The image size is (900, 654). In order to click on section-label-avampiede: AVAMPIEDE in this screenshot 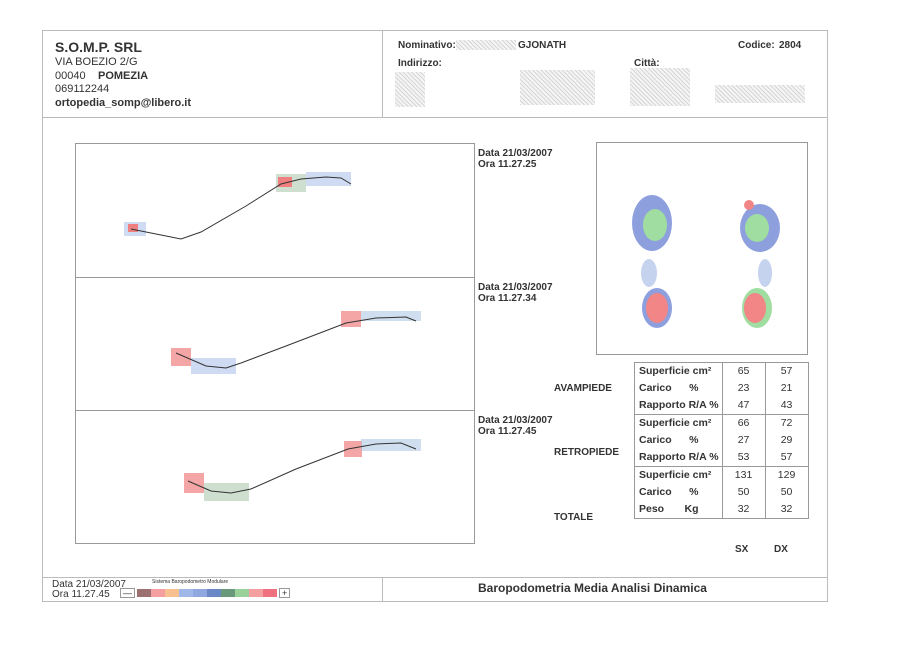, I will do `click(583, 388)`.